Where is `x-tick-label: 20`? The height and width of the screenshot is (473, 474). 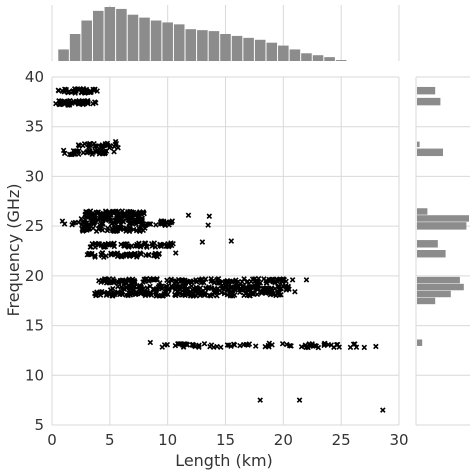
x-tick-label: 20 is located at coordinates (283, 440).